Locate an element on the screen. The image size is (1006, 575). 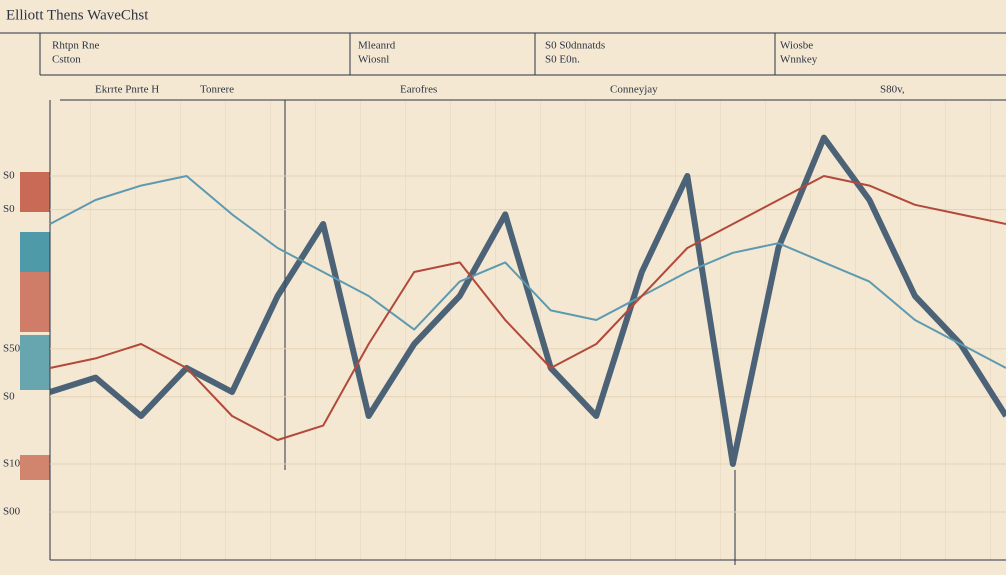
chart-title: Elliott Thens WaveChst is located at coordinates (77, 15).